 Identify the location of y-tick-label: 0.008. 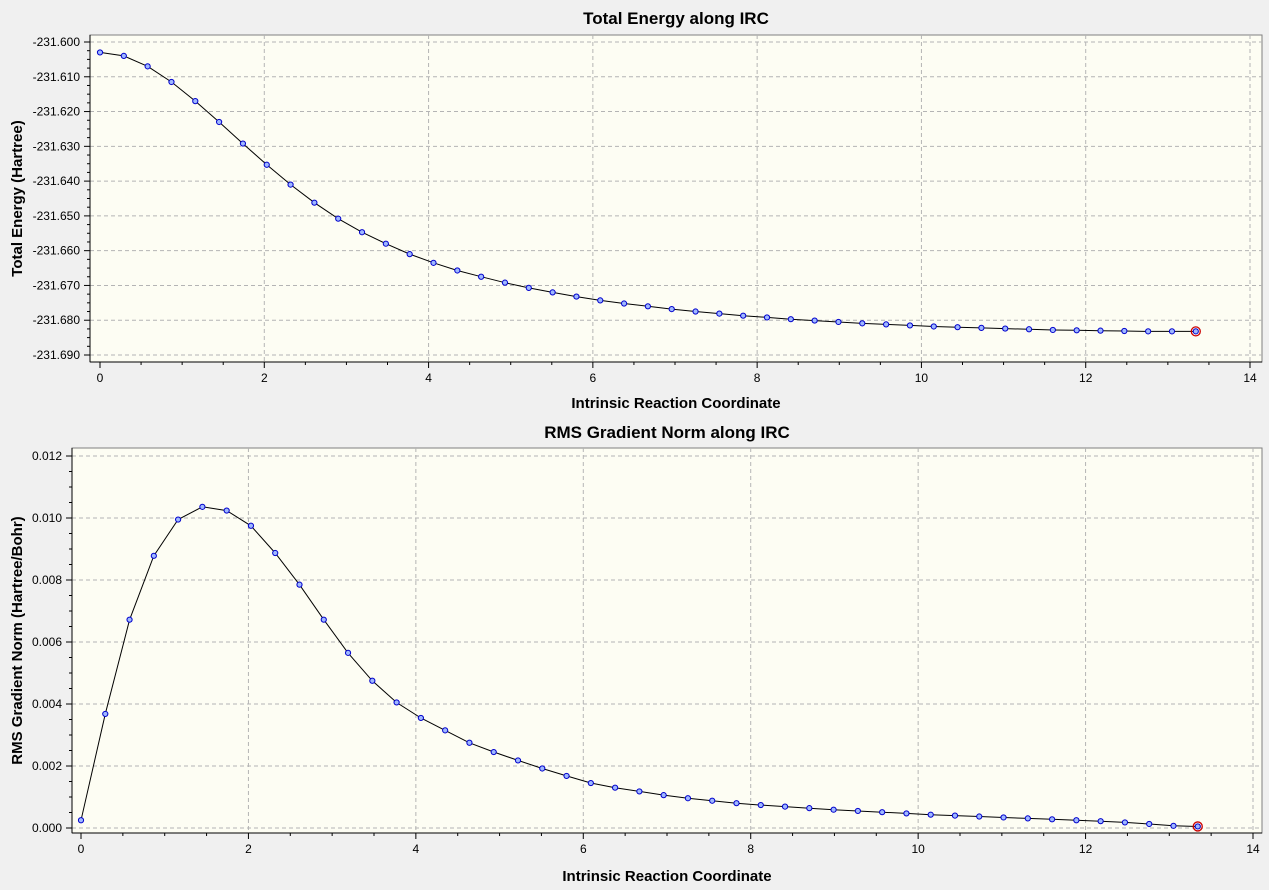
(47, 580).